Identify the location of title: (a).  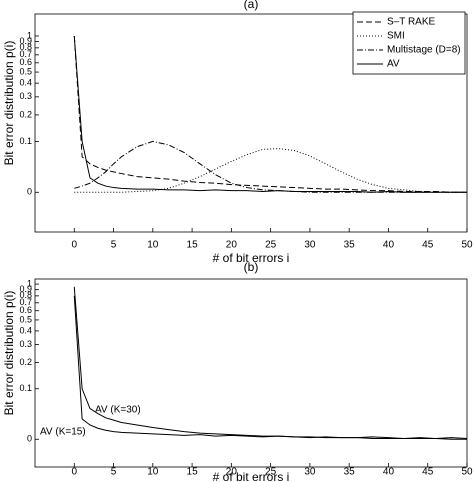
(251, 5).